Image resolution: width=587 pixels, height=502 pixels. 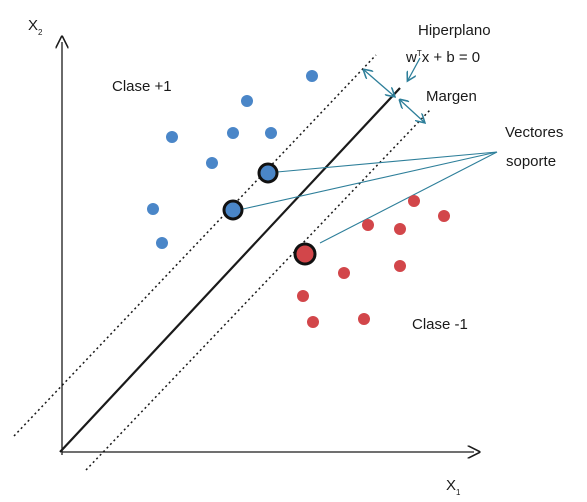 I want to click on class-positive-points, so click(x=232, y=159).